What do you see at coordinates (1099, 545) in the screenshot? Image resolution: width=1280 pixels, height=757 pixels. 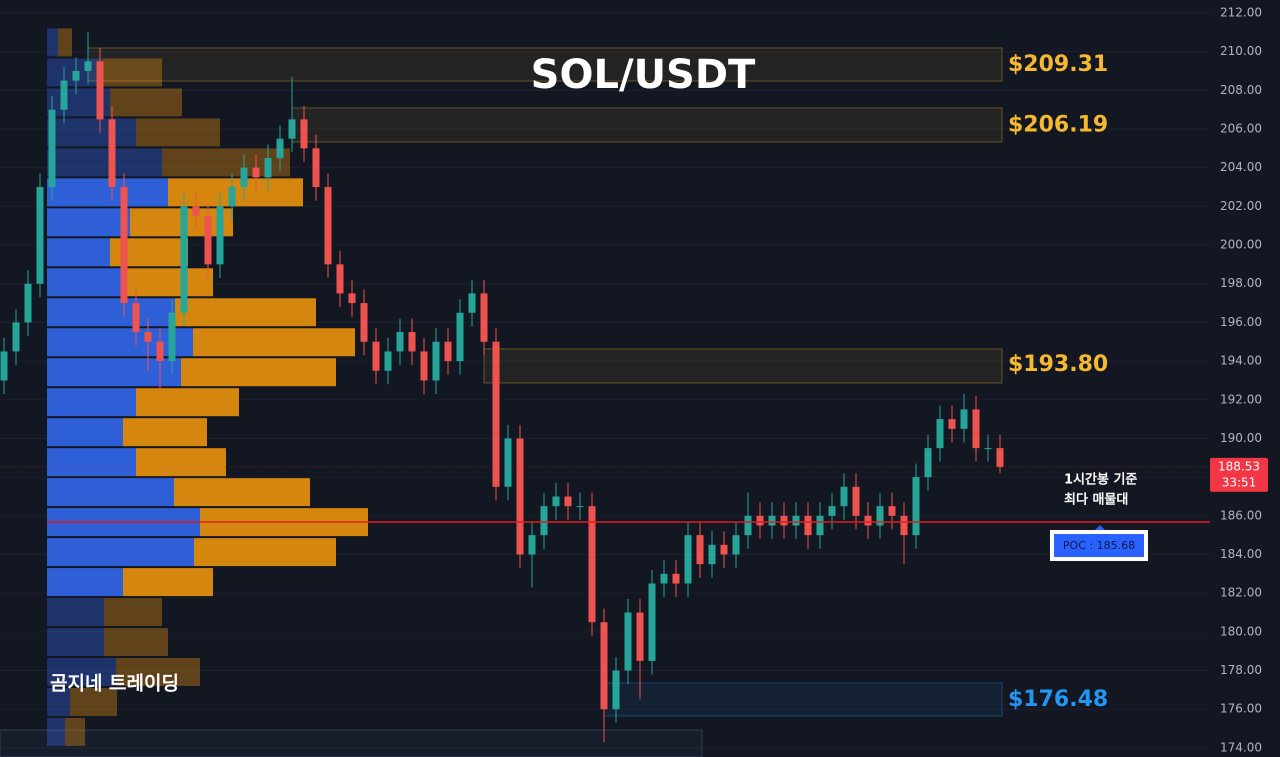 I see `poc-label: POC : 185.68` at bounding box center [1099, 545].